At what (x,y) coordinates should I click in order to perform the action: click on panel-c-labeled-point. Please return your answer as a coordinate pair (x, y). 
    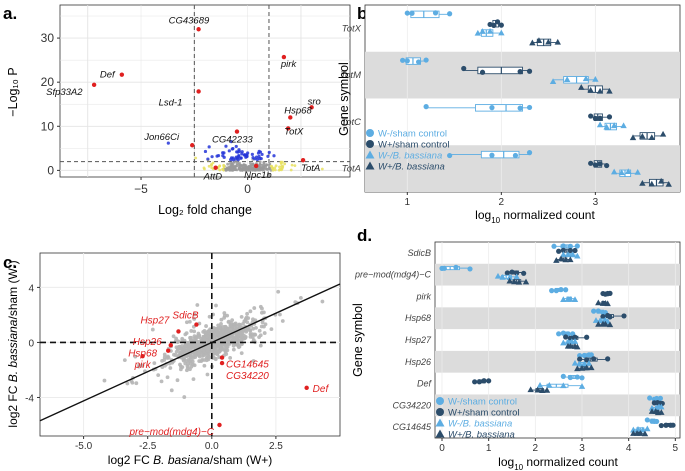
    Looking at the image, I should click on (222, 357).